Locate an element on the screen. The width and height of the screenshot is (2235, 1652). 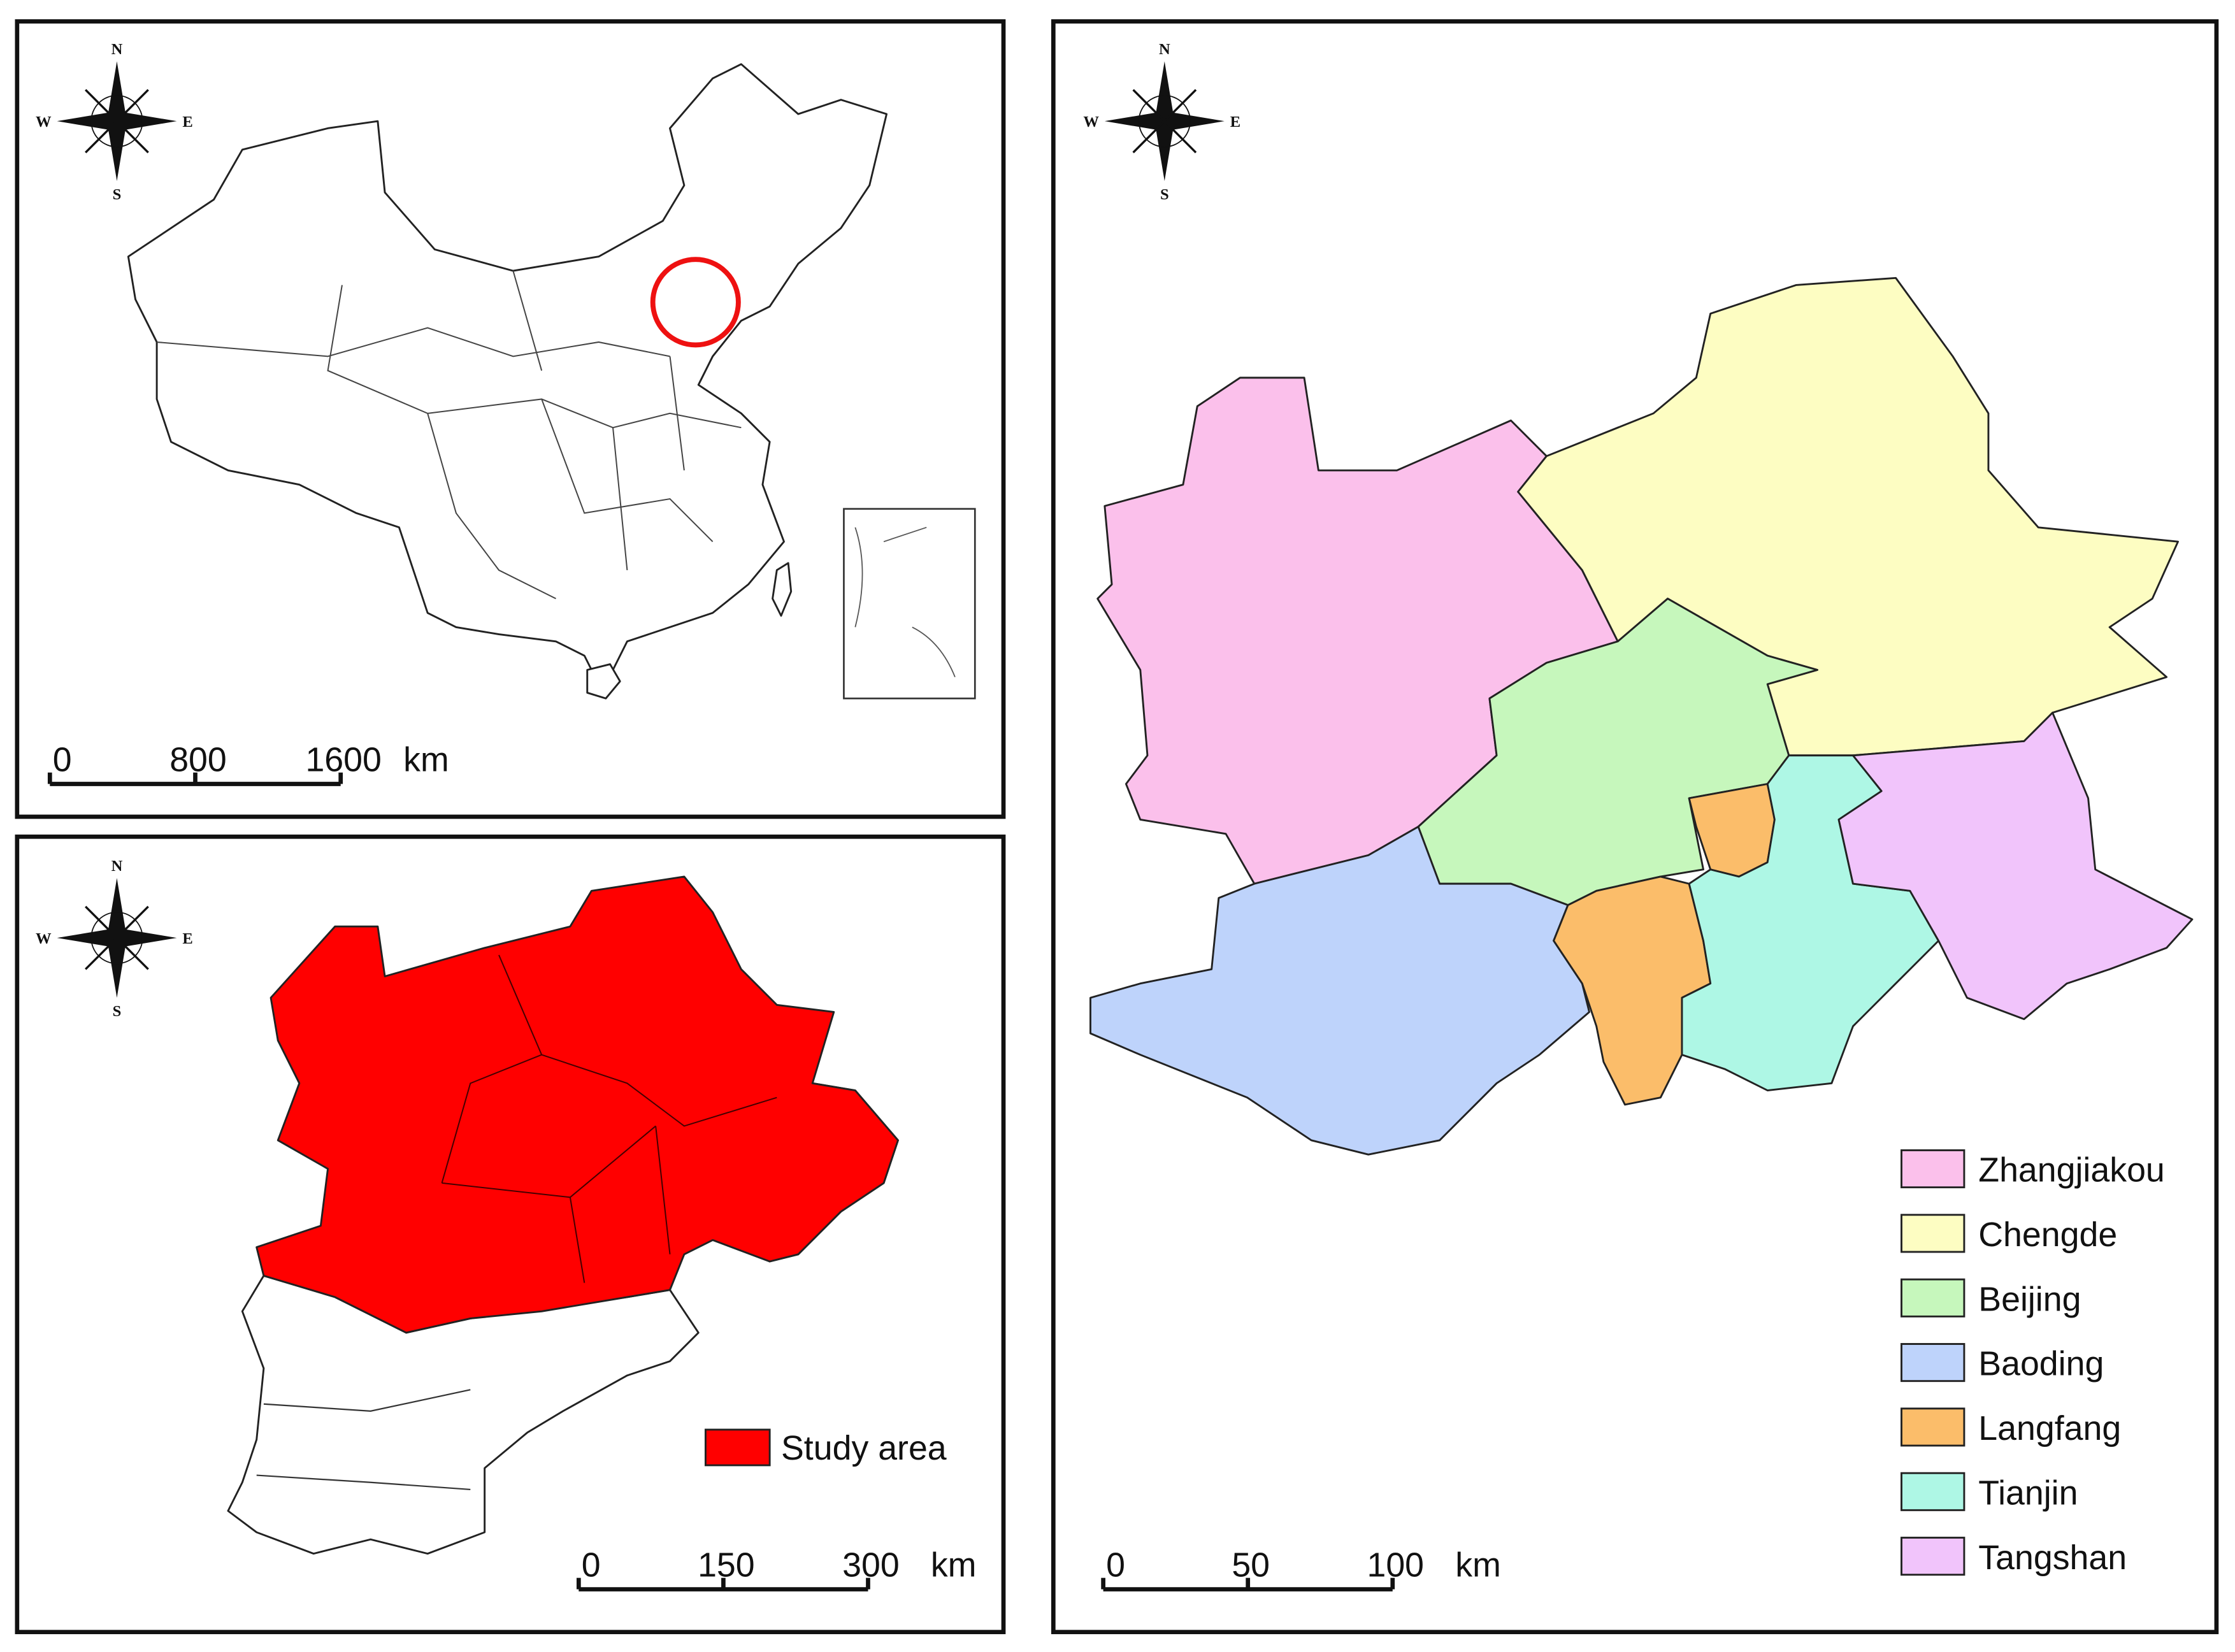
study-area is located at coordinates (577, 1104).